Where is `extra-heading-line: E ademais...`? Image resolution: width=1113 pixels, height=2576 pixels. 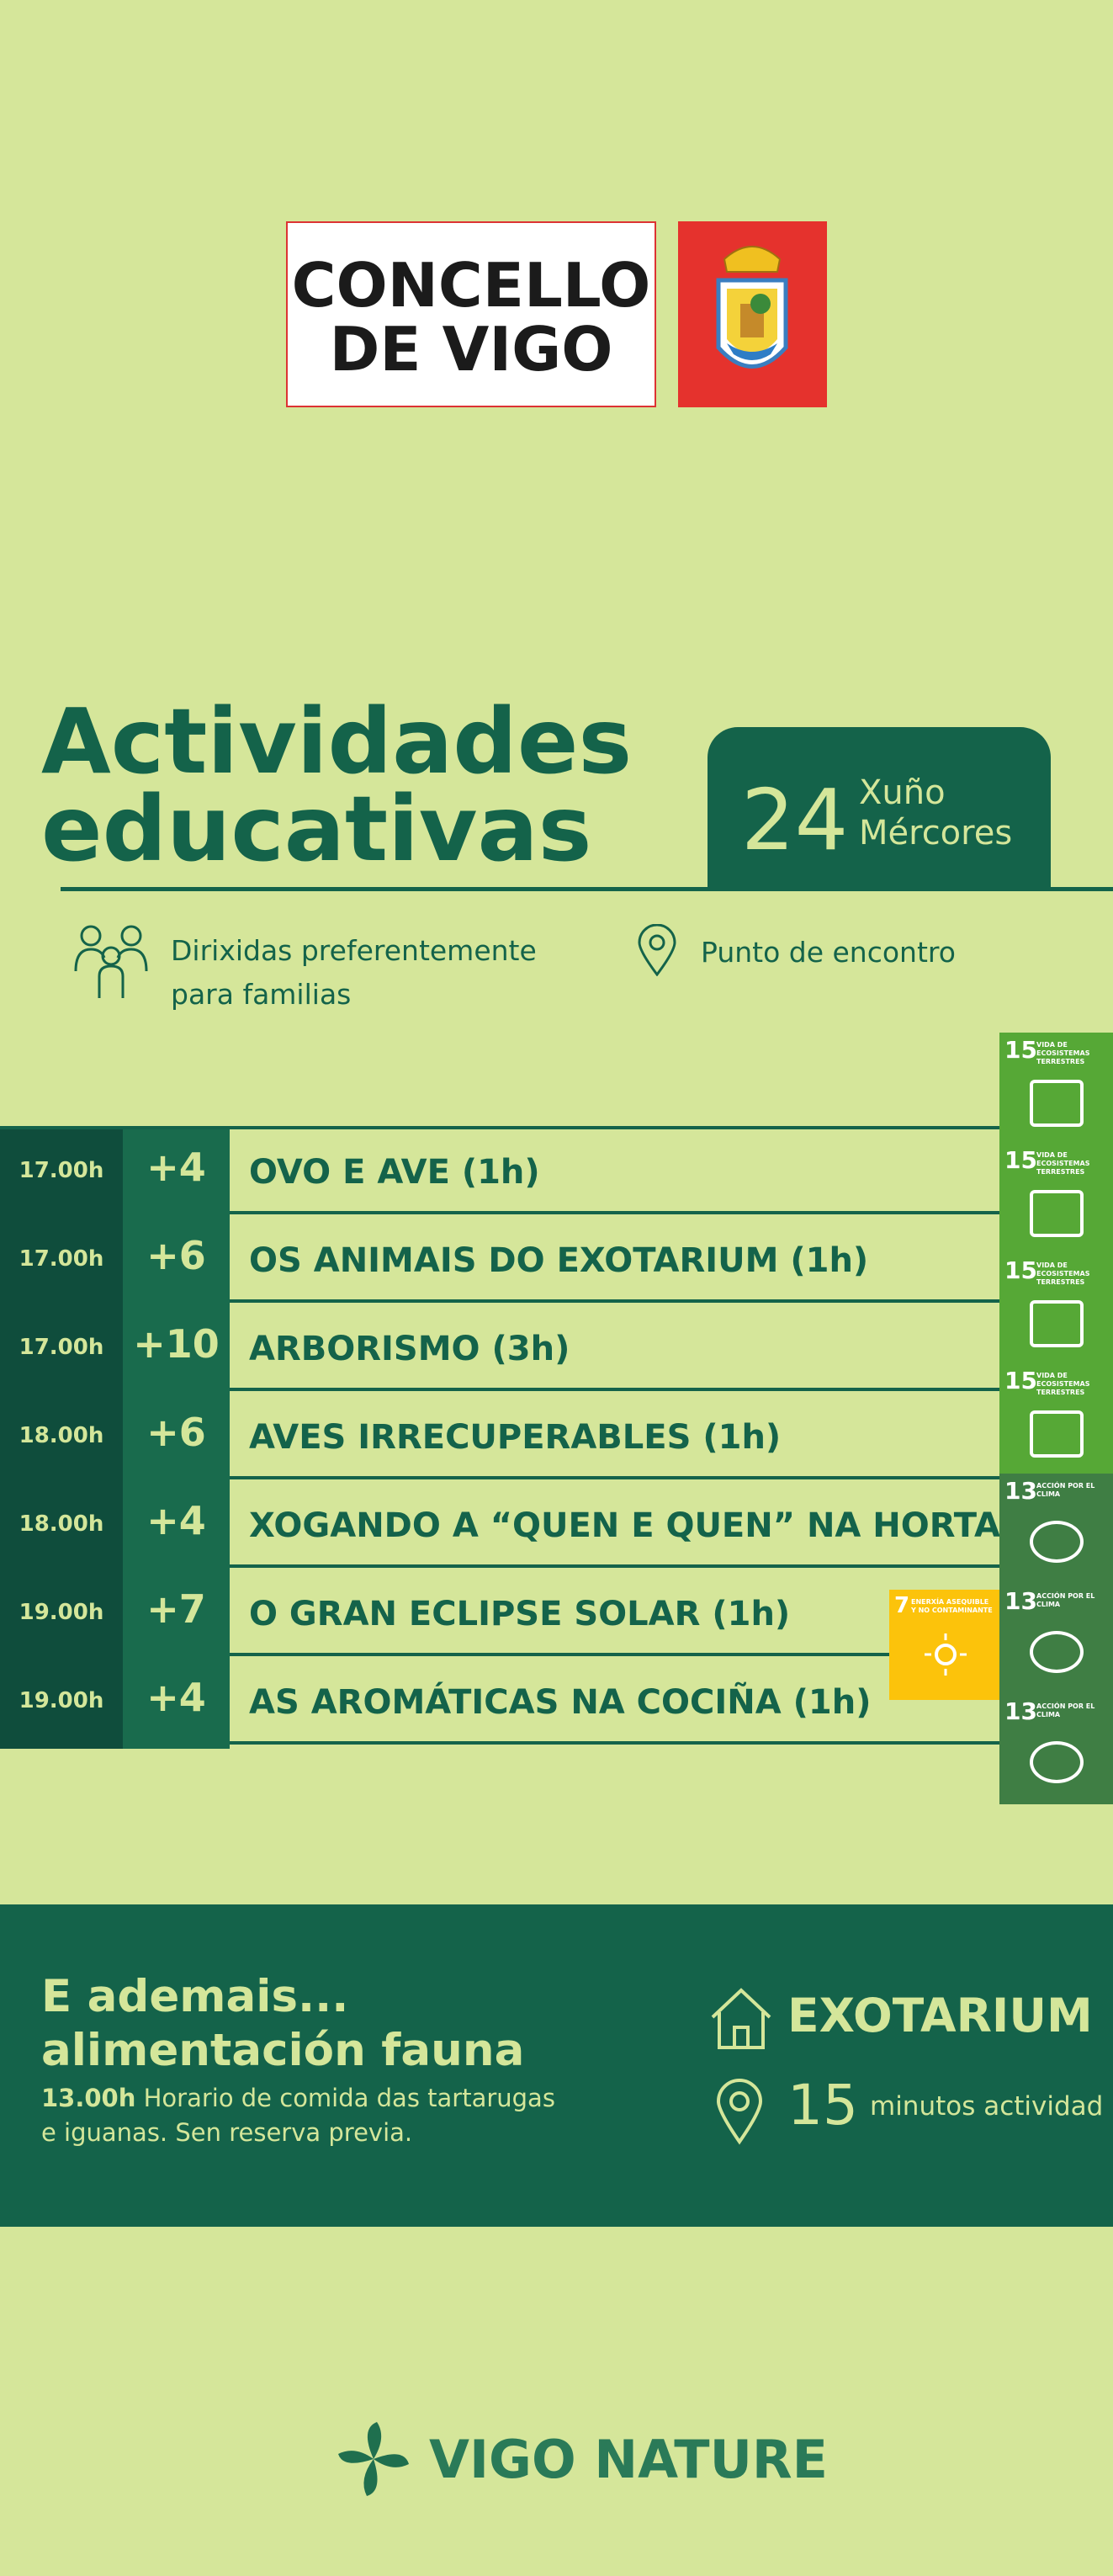
extra-heading-line: E ademais... is located at coordinates (195, 1997).